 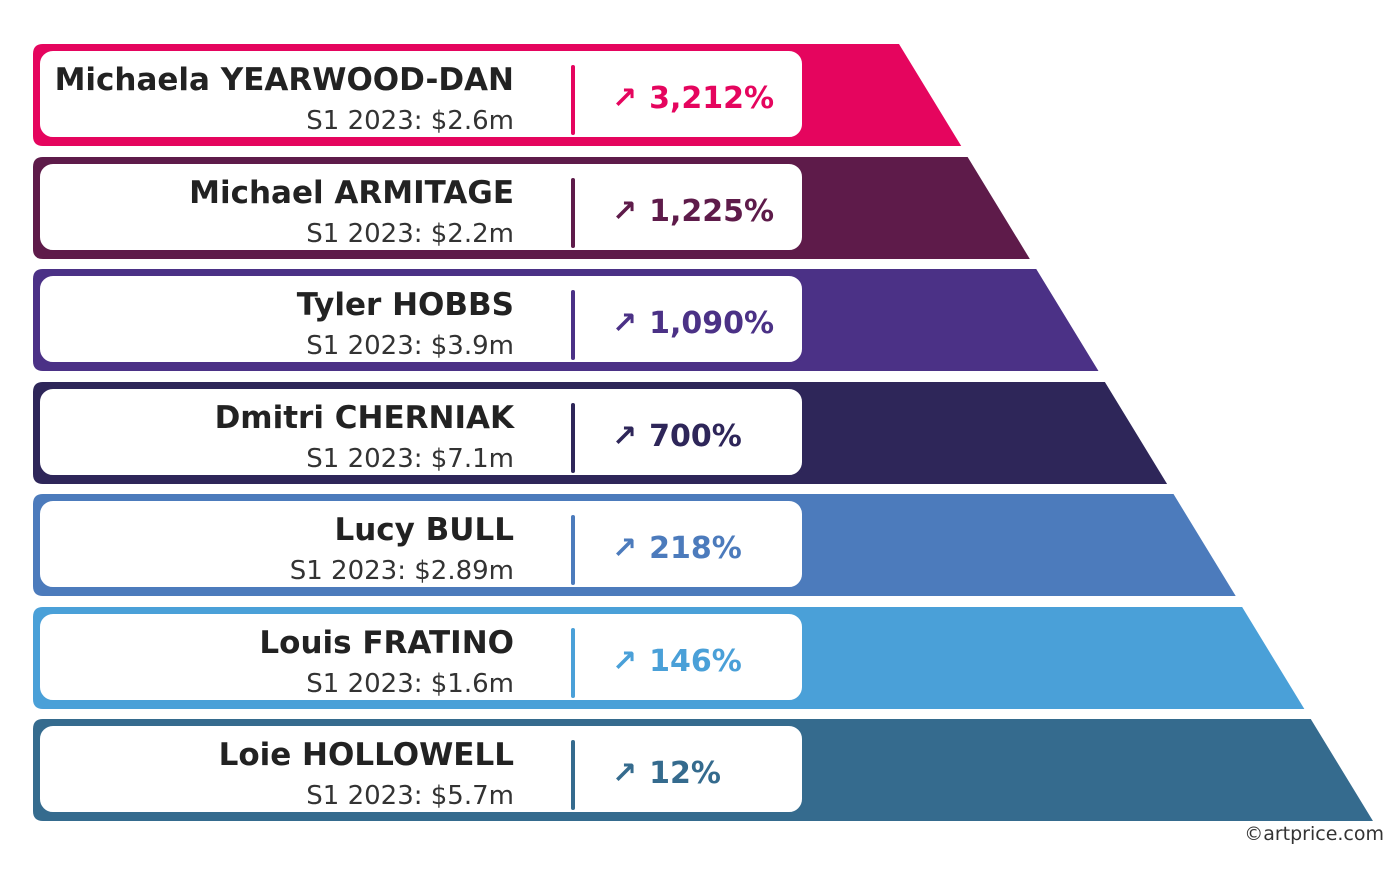 I want to click on artist-card: Tyler HOBBS S1 2023: $3.9m ↗ 1,090%, so click(x=421, y=319).